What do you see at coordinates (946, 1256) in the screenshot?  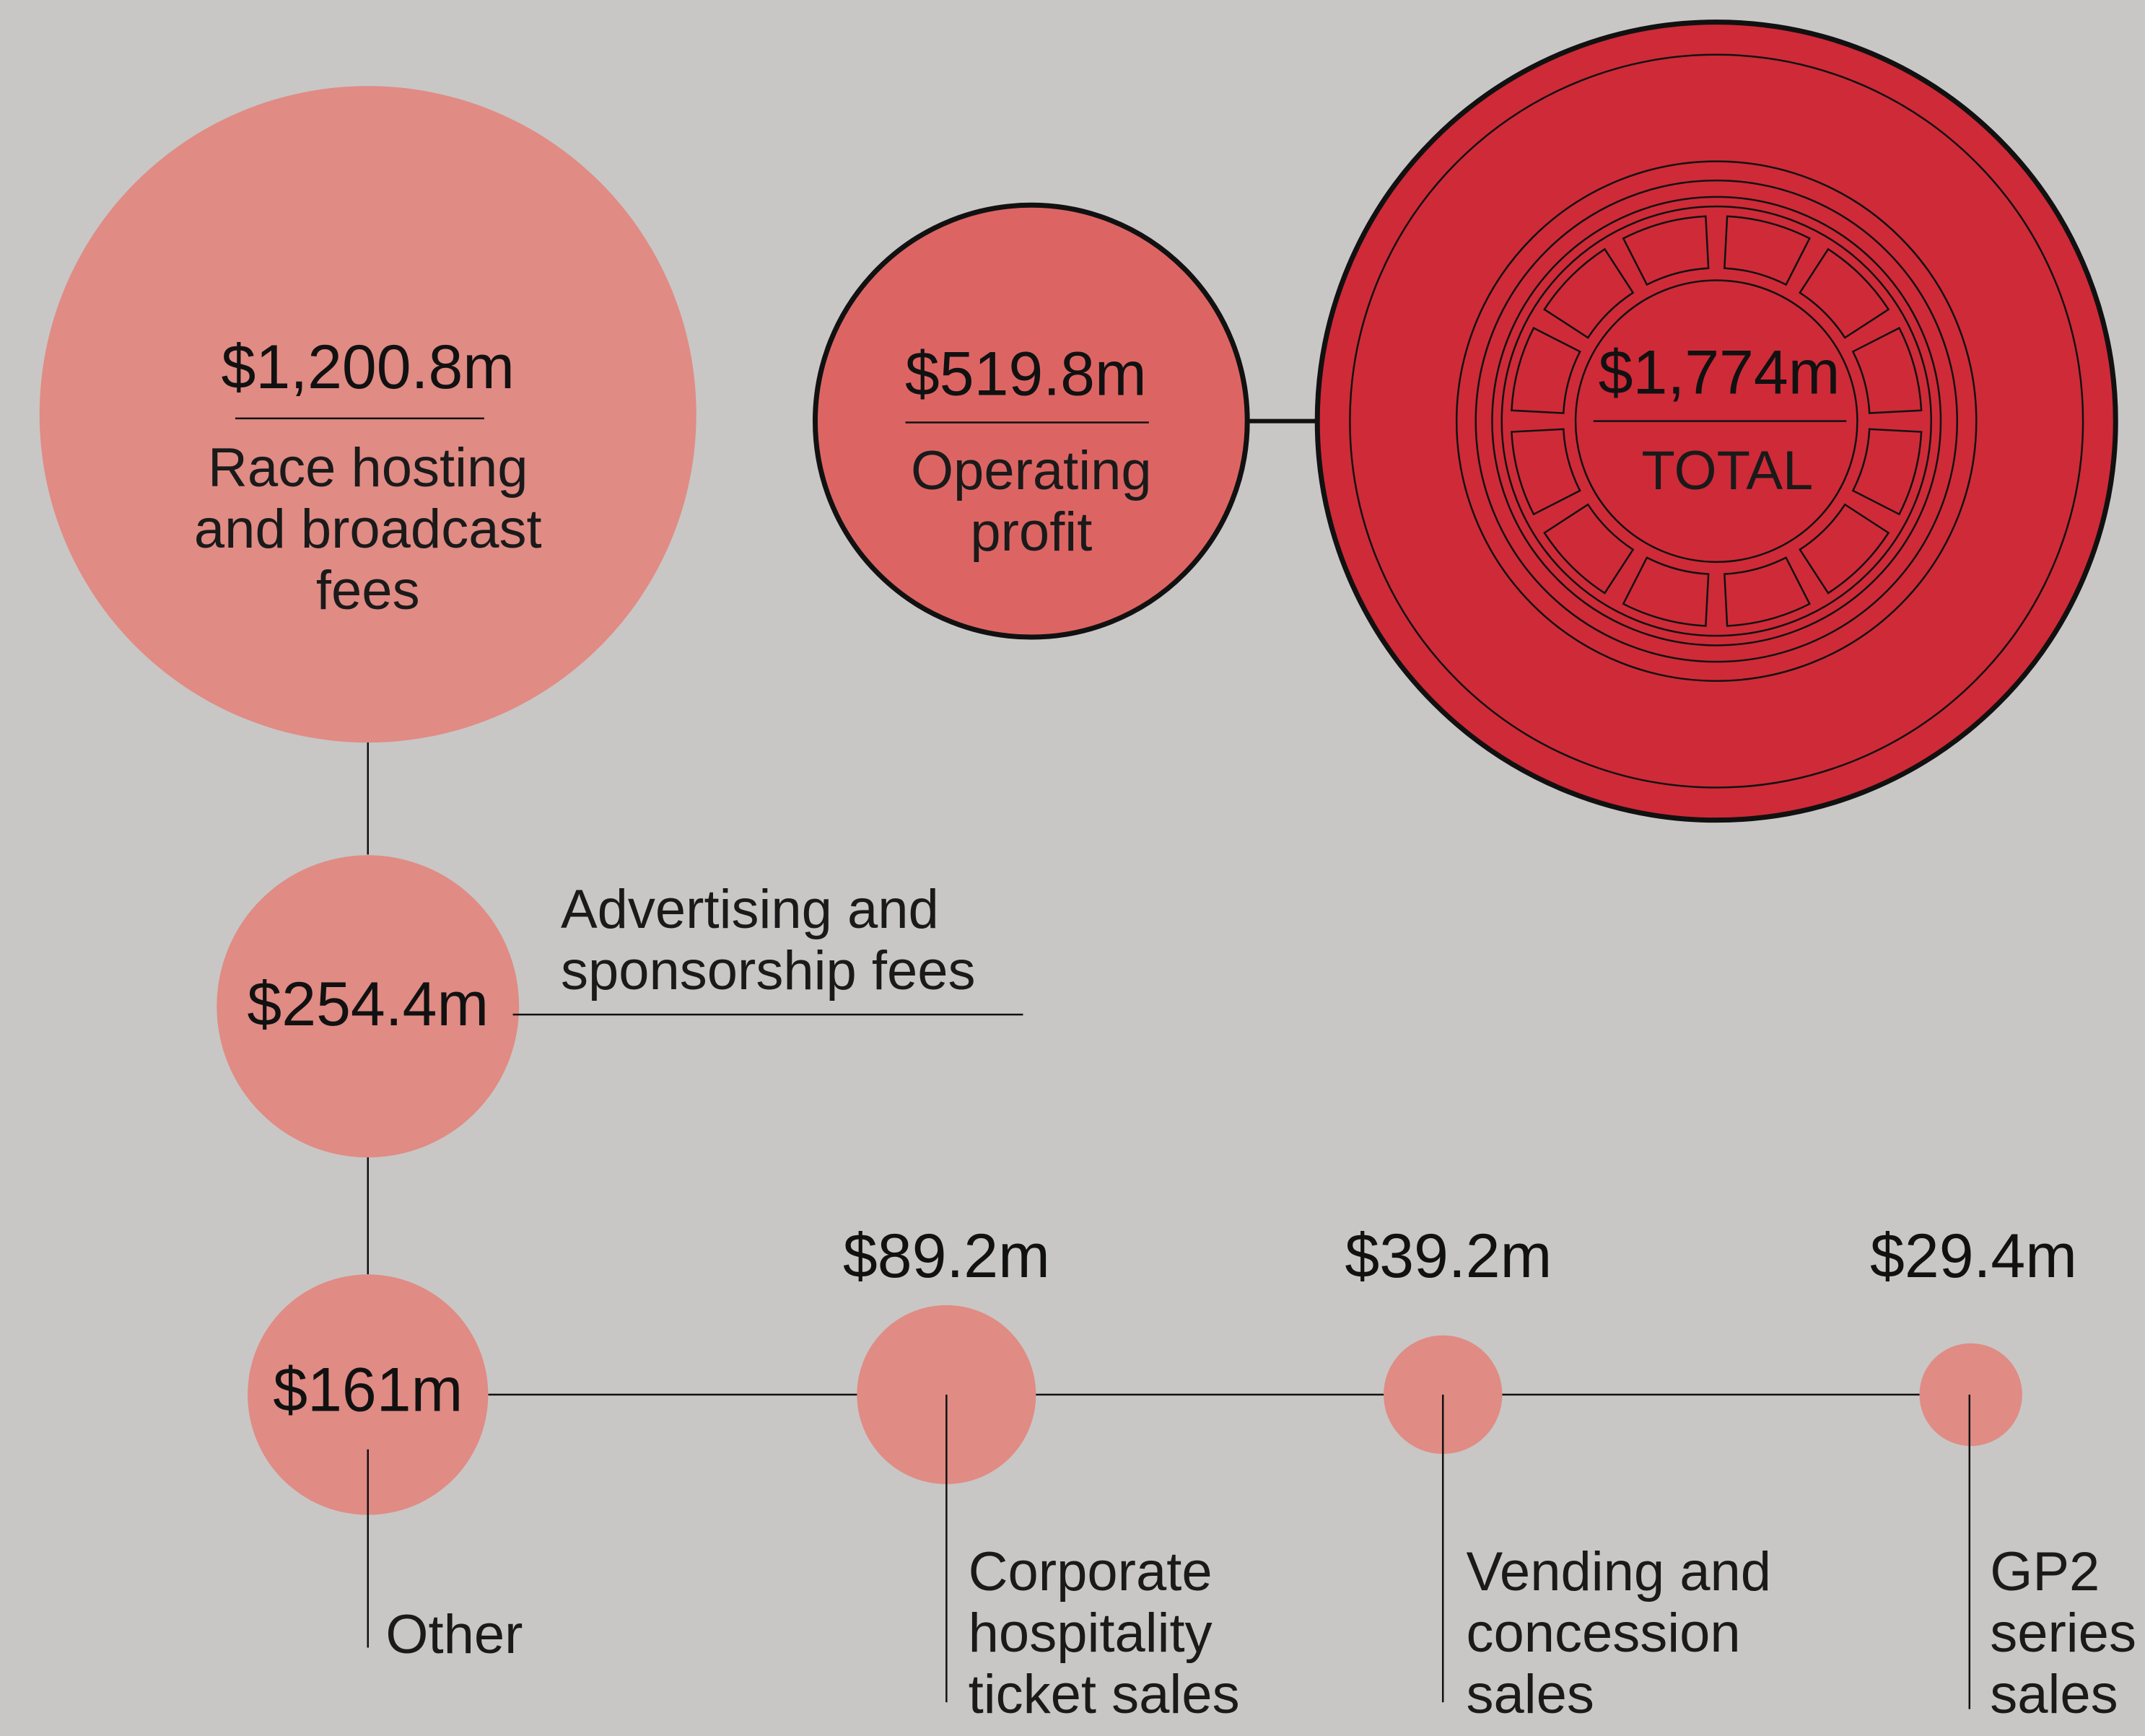 I see `value-label: $89.2m` at bounding box center [946, 1256].